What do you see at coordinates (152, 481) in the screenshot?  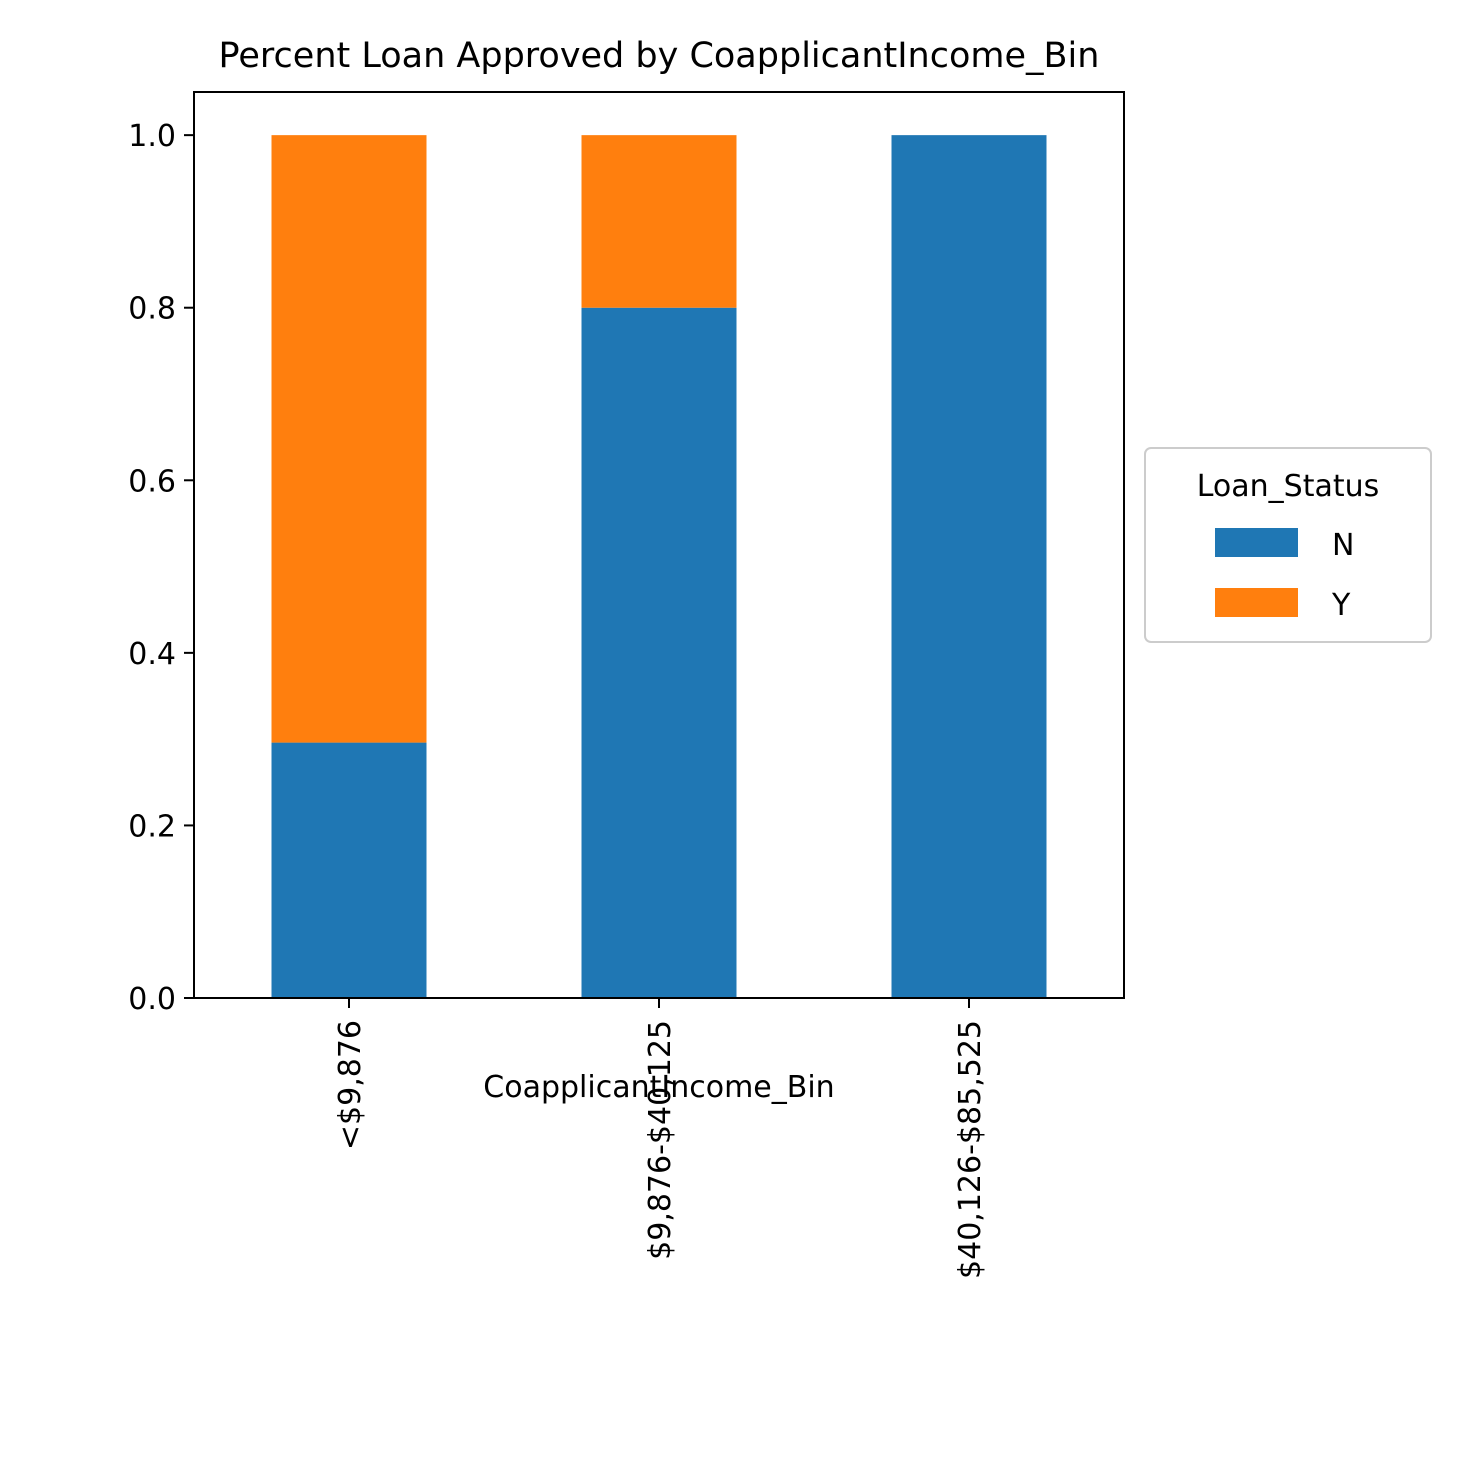 I see `y-tick-label-3: 0.6` at bounding box center [152, 481].